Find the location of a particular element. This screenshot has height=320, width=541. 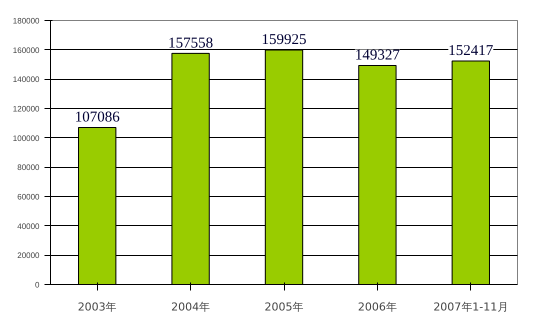

y-tick-label: 160000 is located at coordinates (26, 50).